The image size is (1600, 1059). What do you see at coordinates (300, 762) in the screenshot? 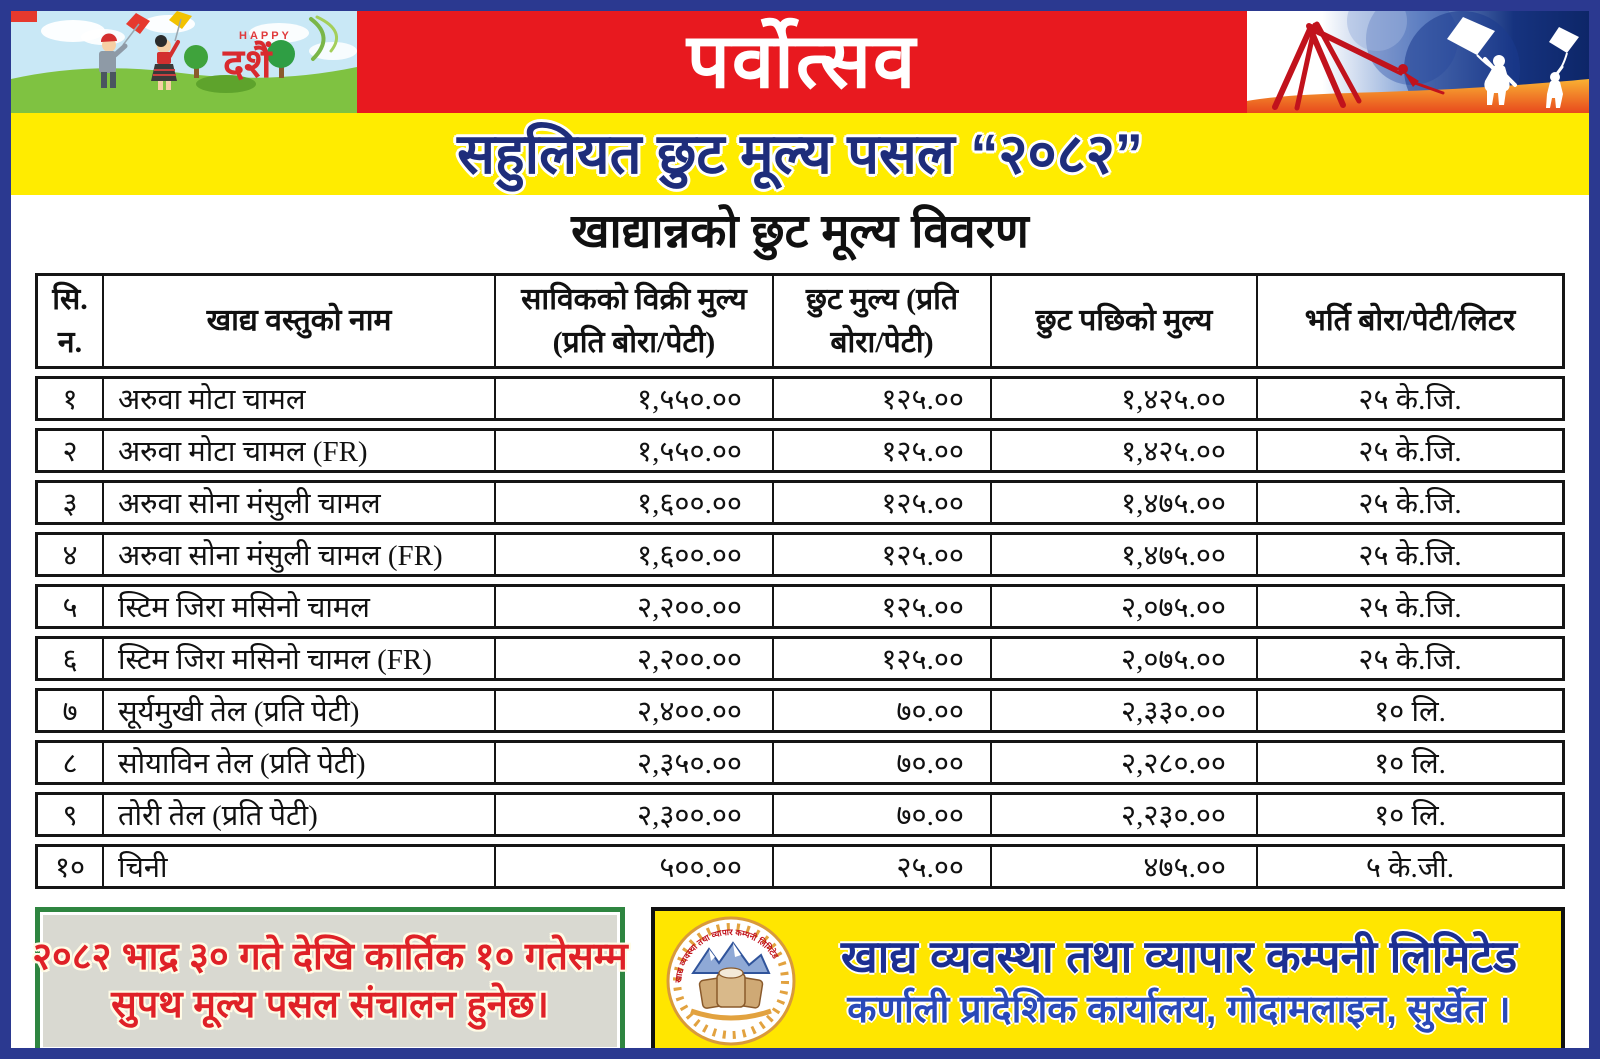
I see `table-cell: सोयाविन तेल (प्रति पेटी)` at bounding box center [300, 762].